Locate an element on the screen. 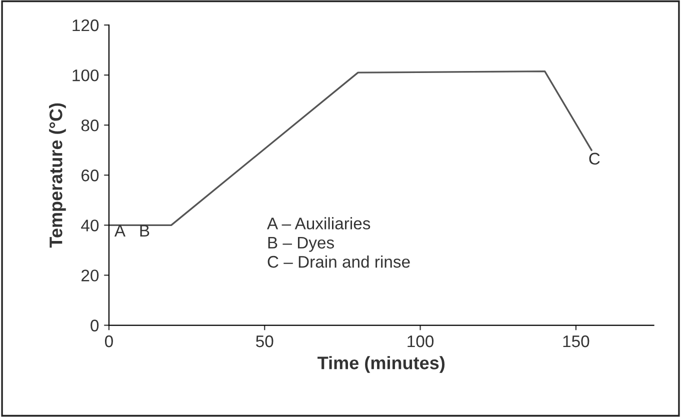 Image resolution: width=681 pixels, height=417 pixels. y-tick-label: 20 is located at coordinates (90, 276).